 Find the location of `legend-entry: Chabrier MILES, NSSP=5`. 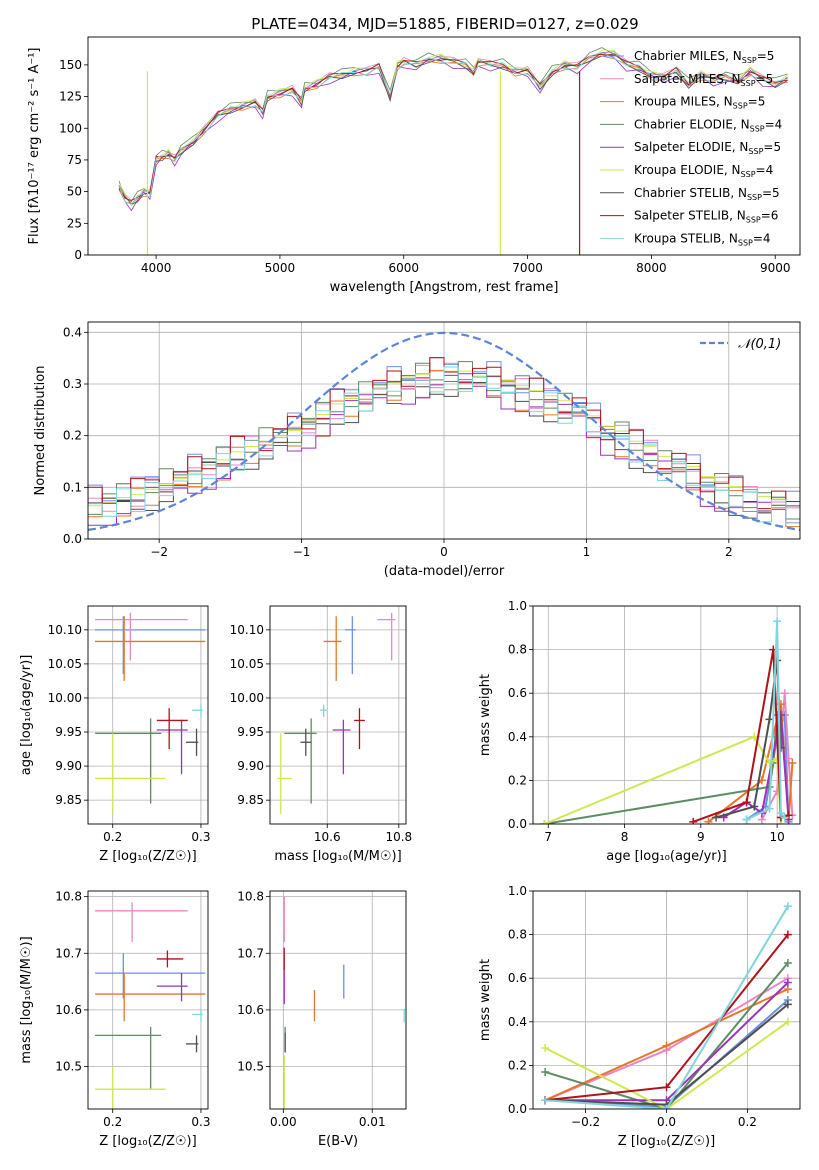

legend-entry: Chabrier MILES, NSSP=5 is located at coordinates (704, 57).